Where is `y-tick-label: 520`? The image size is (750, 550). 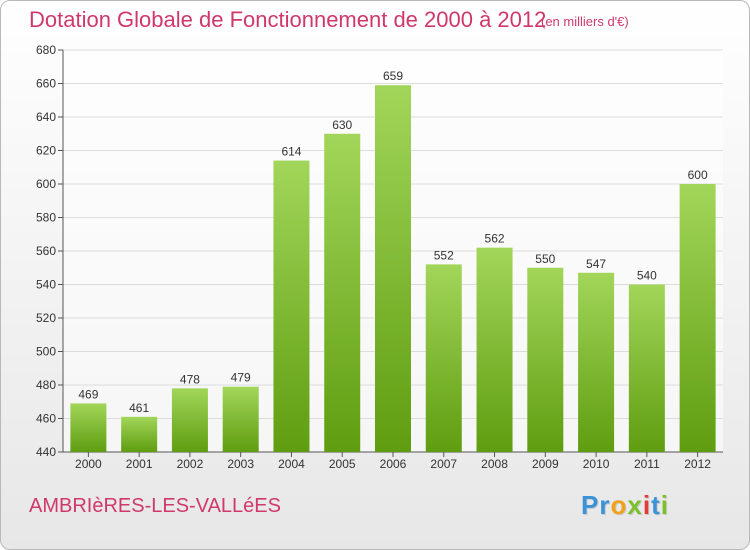 y-tick-label: 520 is located at coordinates (46, 318).